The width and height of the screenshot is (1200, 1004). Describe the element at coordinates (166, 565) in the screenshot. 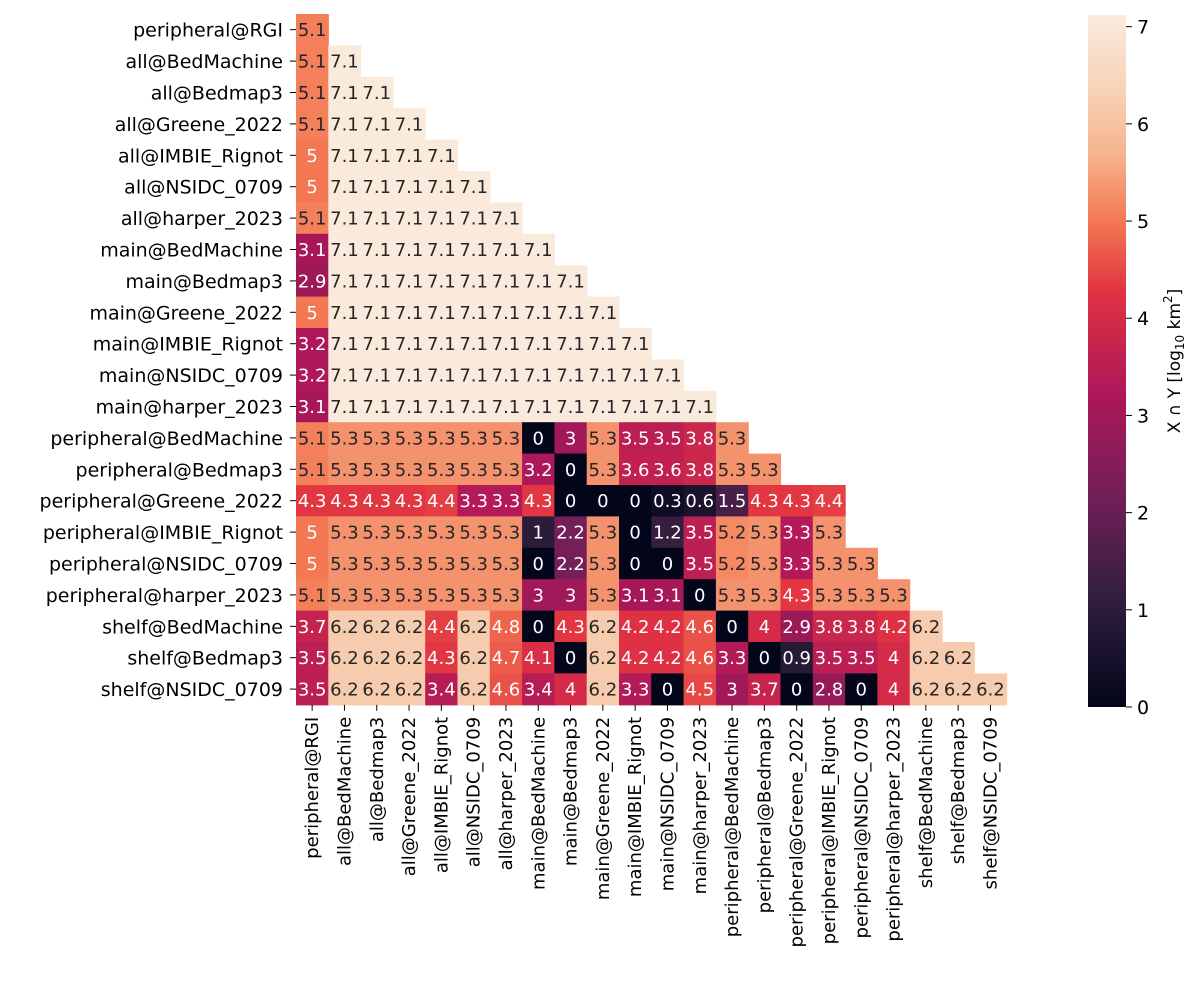

I see `row-label: peripheral@NSIDC_0709` at that location.